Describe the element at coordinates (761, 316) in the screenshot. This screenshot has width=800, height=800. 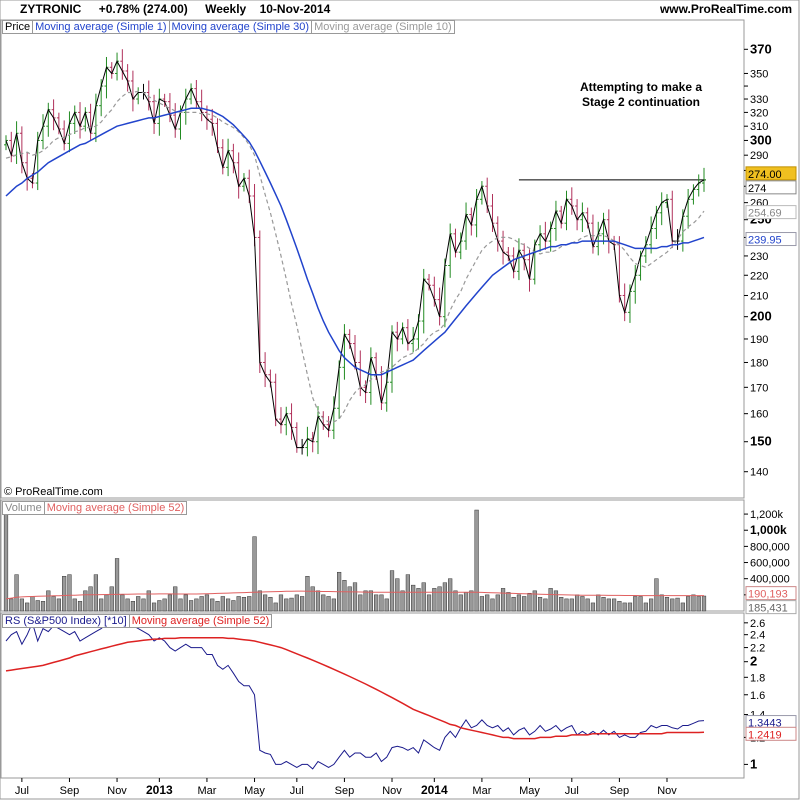
I see `price-tick-label: 200` at that location.